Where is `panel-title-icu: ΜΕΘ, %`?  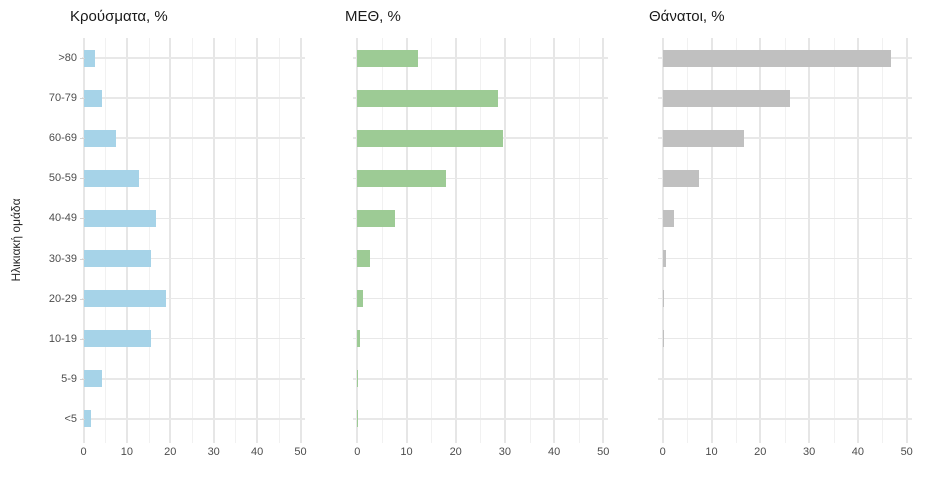
panel-title-icu: ΜΕΘ, % is located at coordinates (373, 16).